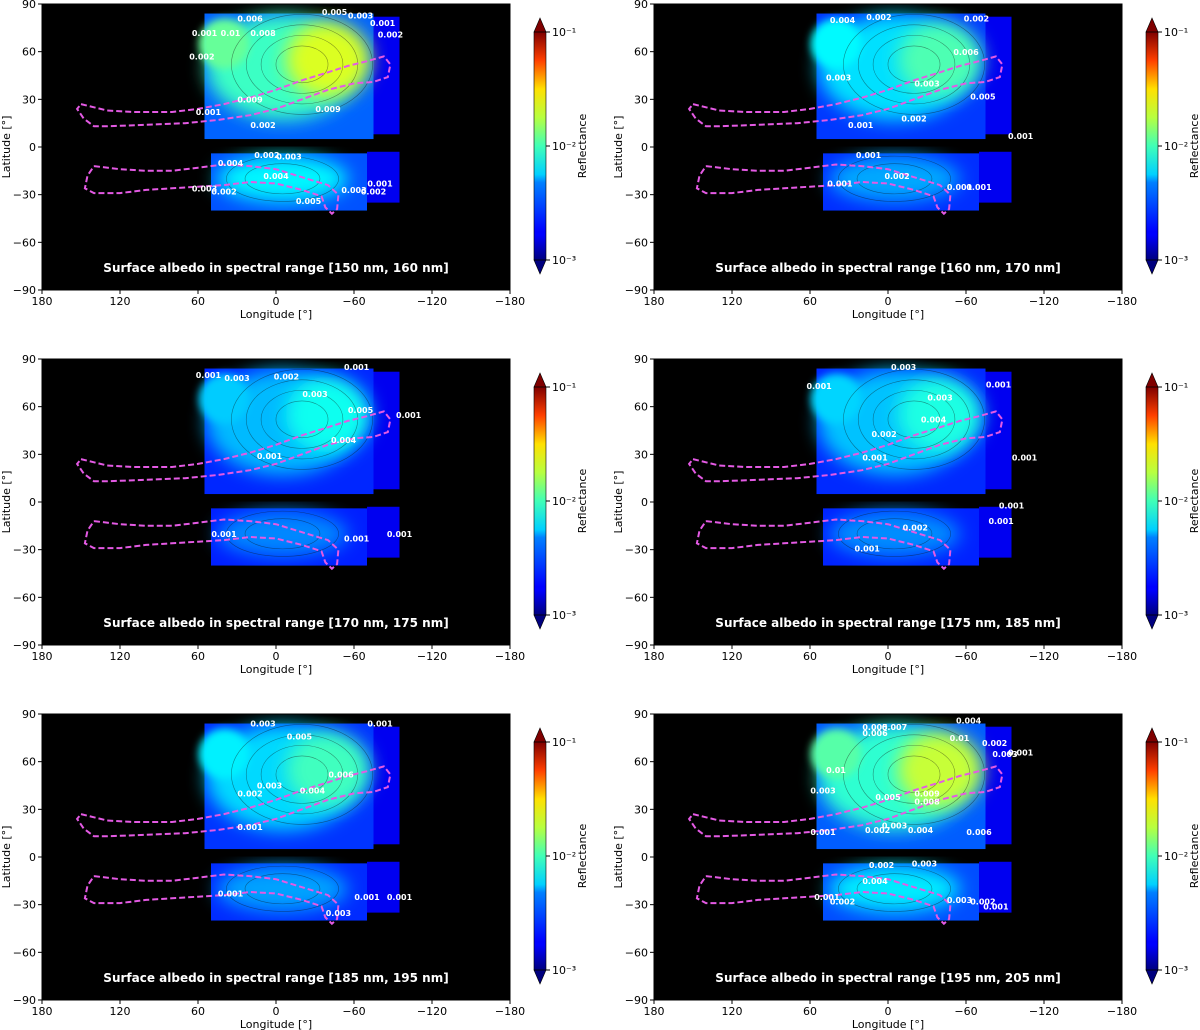 The width and height of the screenshot is (1200, 1030). Describe the element at coordinates (1194, 146) in the screenshot. I see `colorbar-label: Reflectance` at that location.